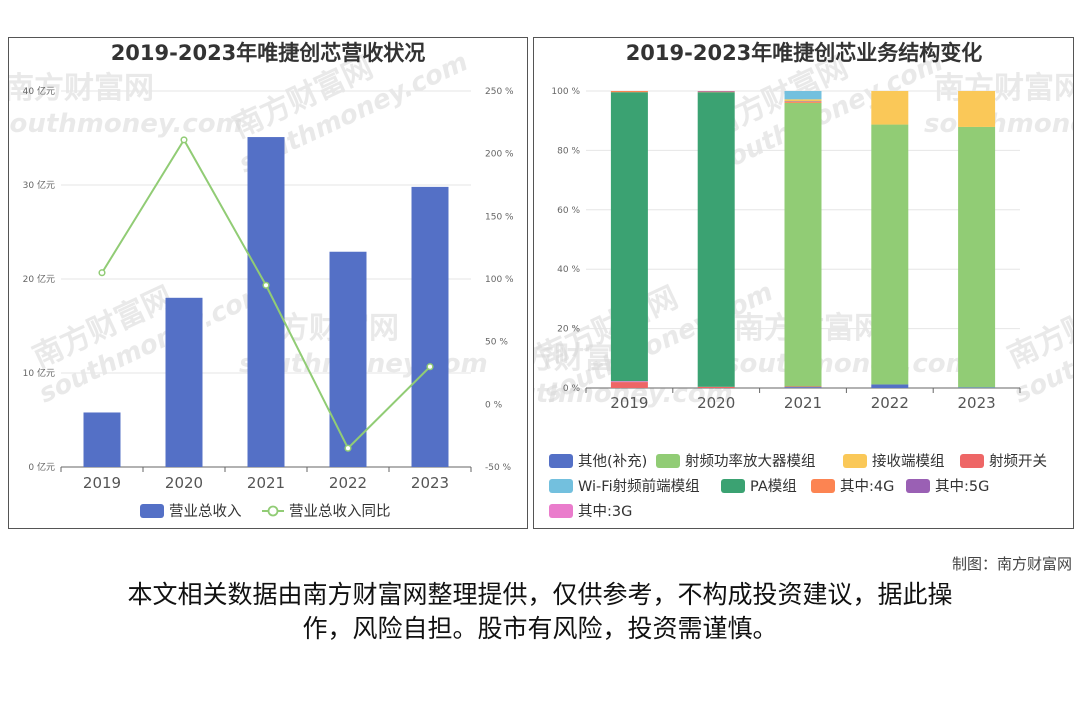 The height and width of the screenshot is (720, 1080). What do you see at coordinates (499, 92) in the screenshot?
I see `y-right-tick-label: 250 %` at bounding box center [499, 92].